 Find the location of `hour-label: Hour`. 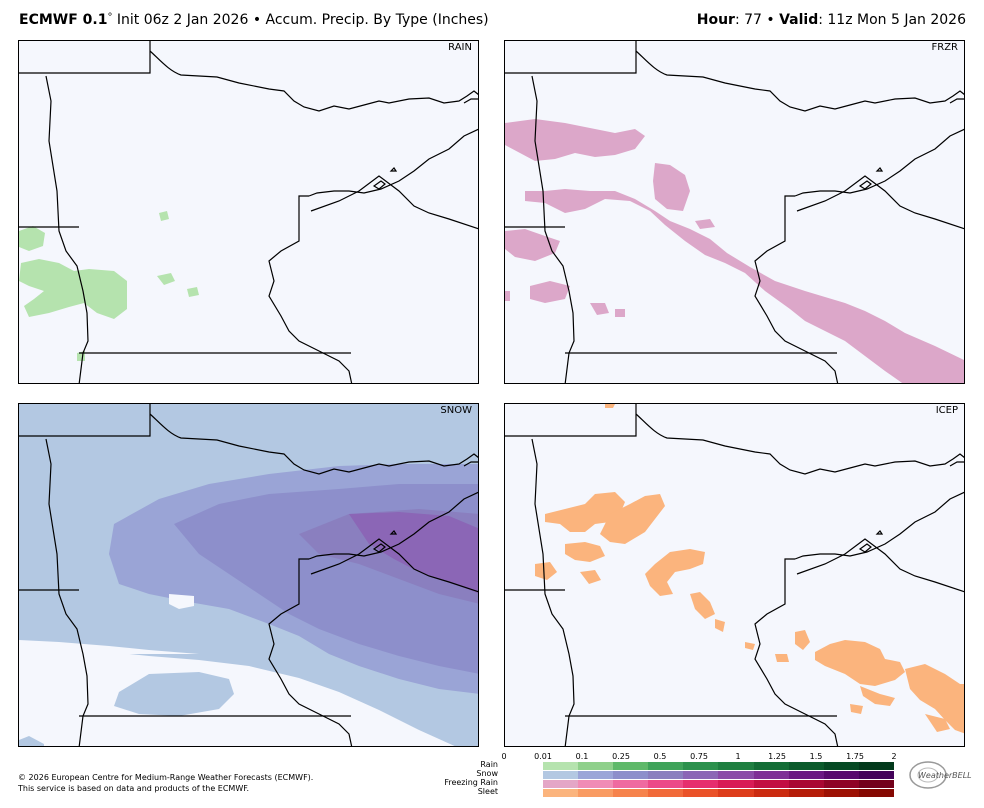

hour-label: Hour is located at coordinates (715, 20).